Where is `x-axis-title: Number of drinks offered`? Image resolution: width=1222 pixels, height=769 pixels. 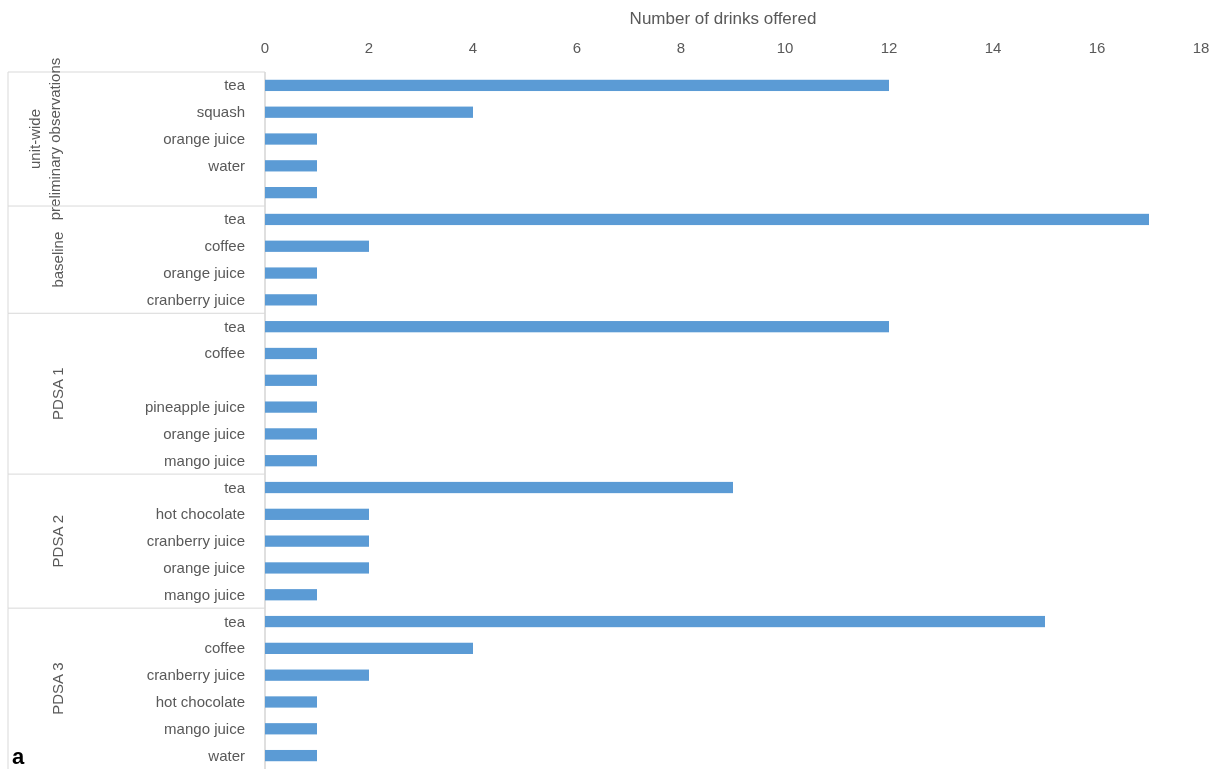
x-axis-title: Number of drinks offered is located at coordinates (723, 18).